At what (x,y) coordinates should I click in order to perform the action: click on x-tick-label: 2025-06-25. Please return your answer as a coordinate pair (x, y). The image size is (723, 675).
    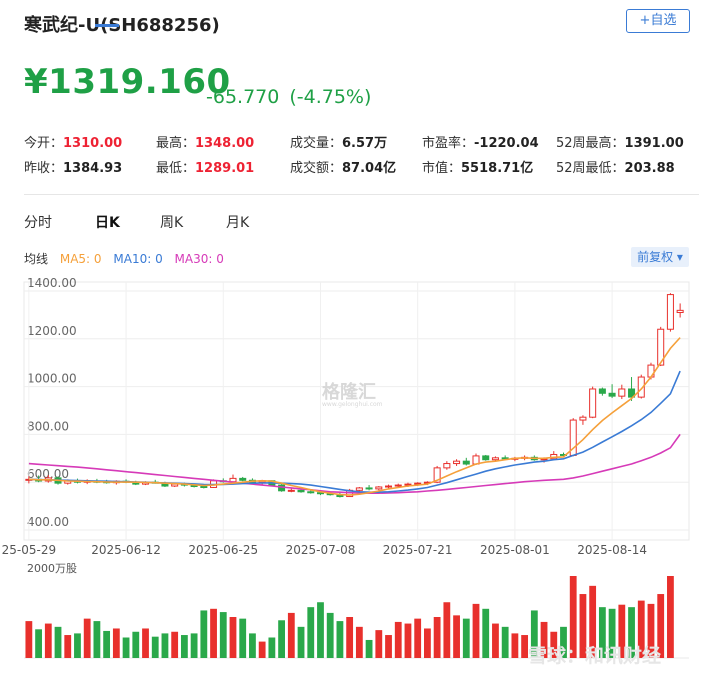
    Looking at the image, I should click on (223, 550).